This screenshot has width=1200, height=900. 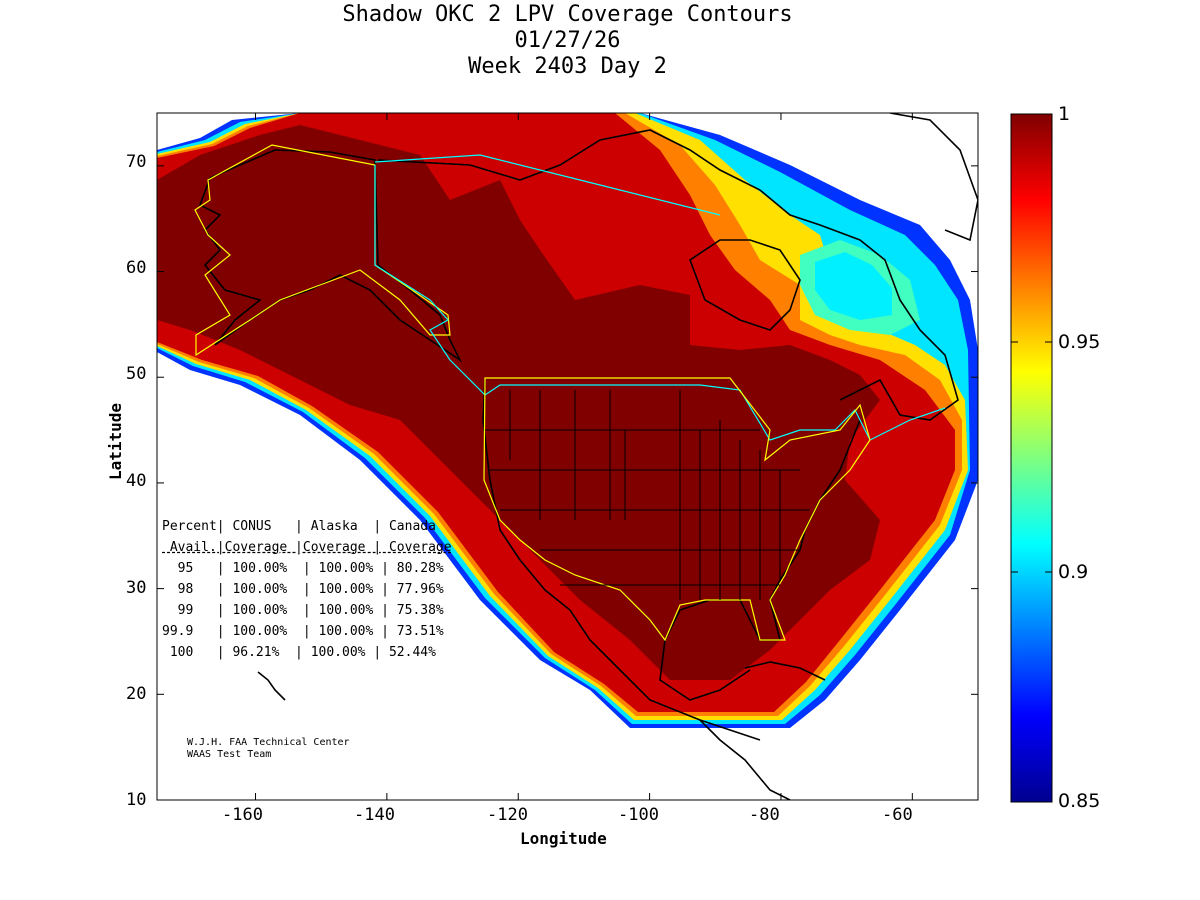 I want to click on x-tick-label: -160, so click(x=242, y=815).